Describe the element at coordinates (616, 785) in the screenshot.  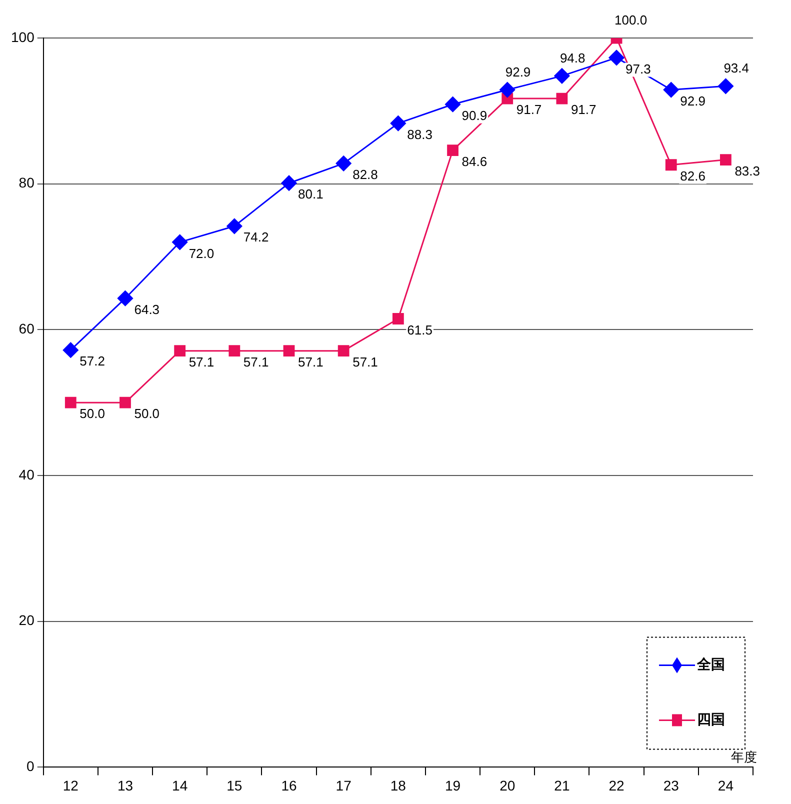
I see `x-tick-label: 22` at that location.